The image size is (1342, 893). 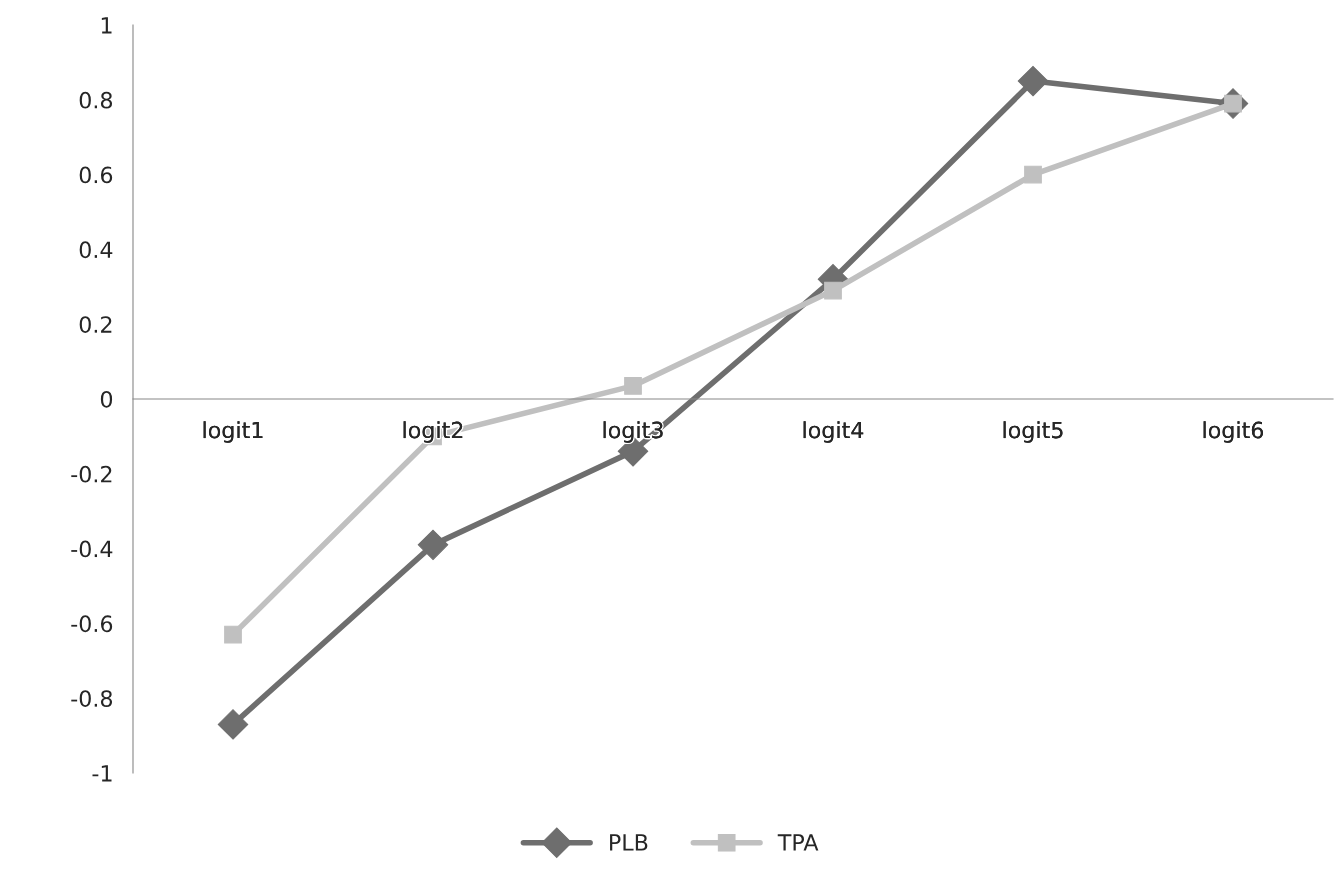 What do you see at coordinates (106, 399) in the screenshot?
I see `y-tick-label: 0` at bounding box center [106, 399].